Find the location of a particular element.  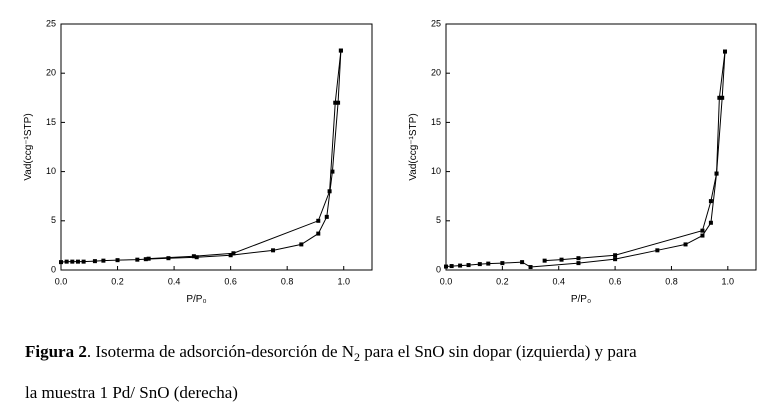

caption-text: para el SnO sin dopar (izquierda) y para is located at coordinates (498, 351).